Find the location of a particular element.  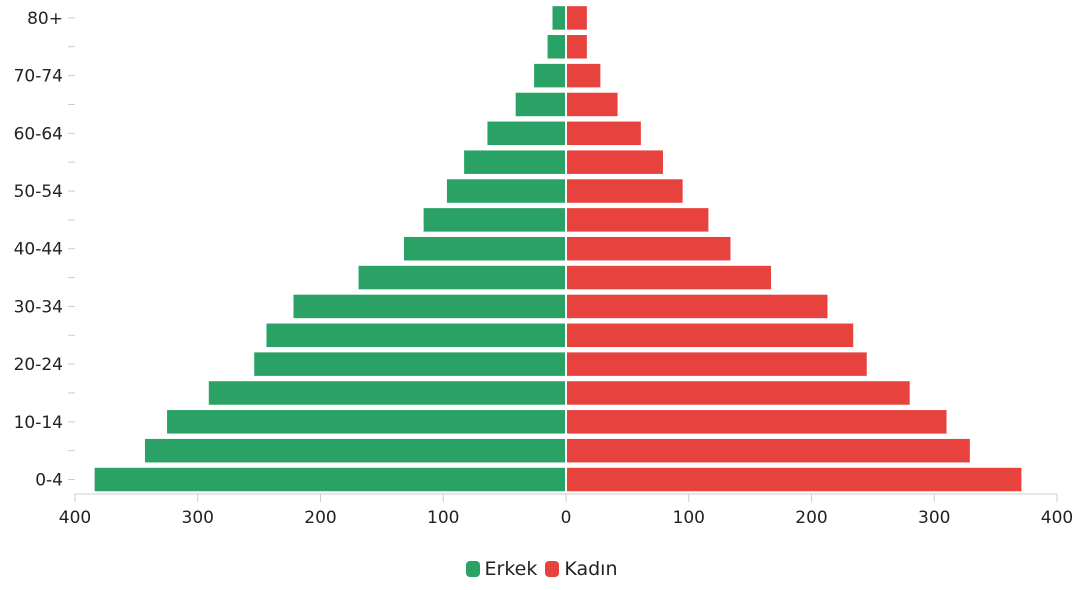

y-tick-label: 20-24 is located at coordinates (38, 365).